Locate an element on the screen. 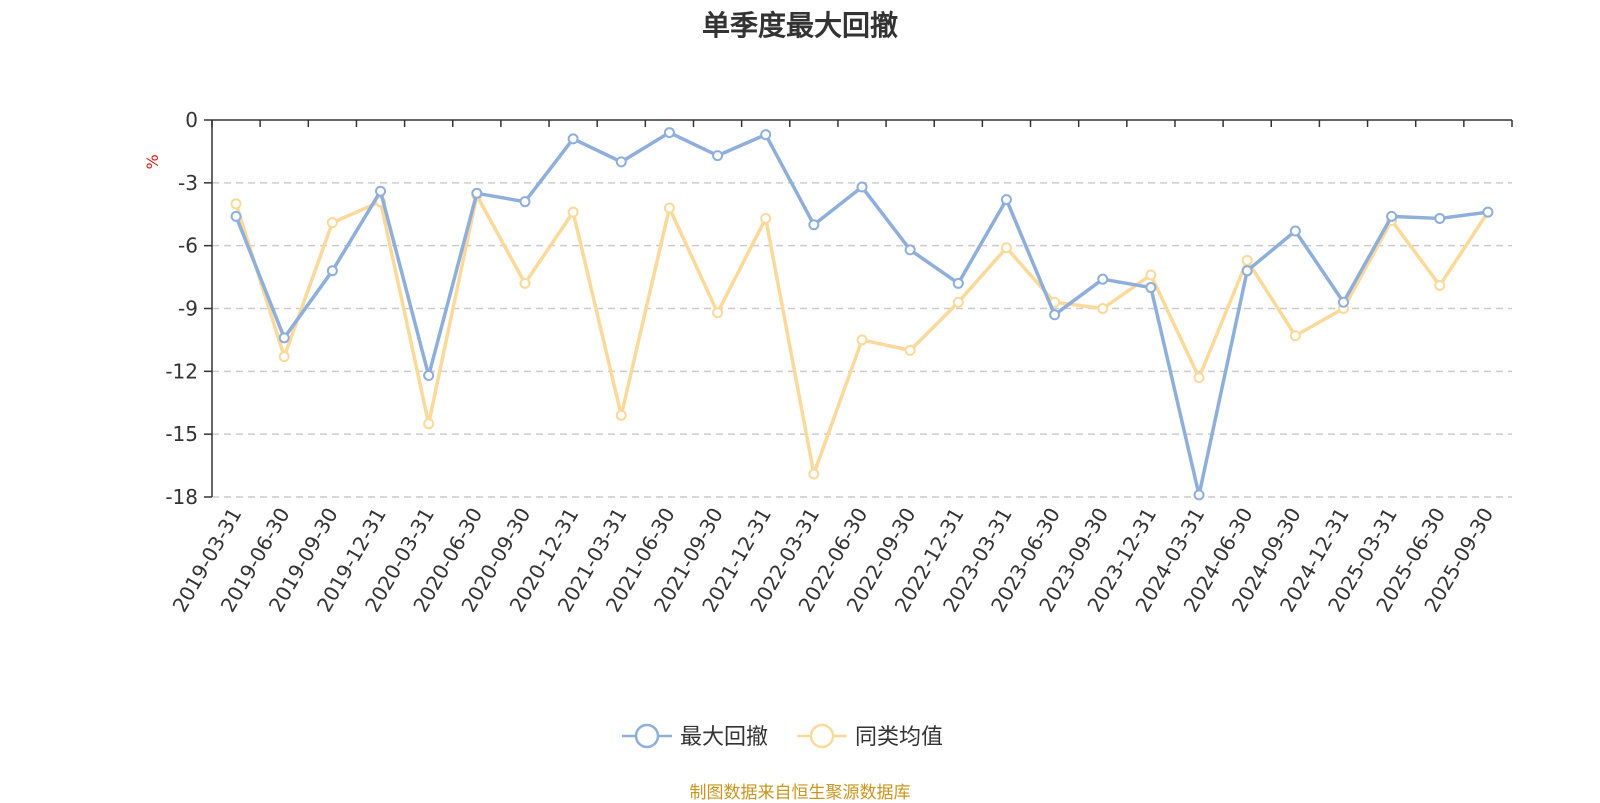  legend-item-peer-average: 同类均值 is located at coordinates (870, 736).